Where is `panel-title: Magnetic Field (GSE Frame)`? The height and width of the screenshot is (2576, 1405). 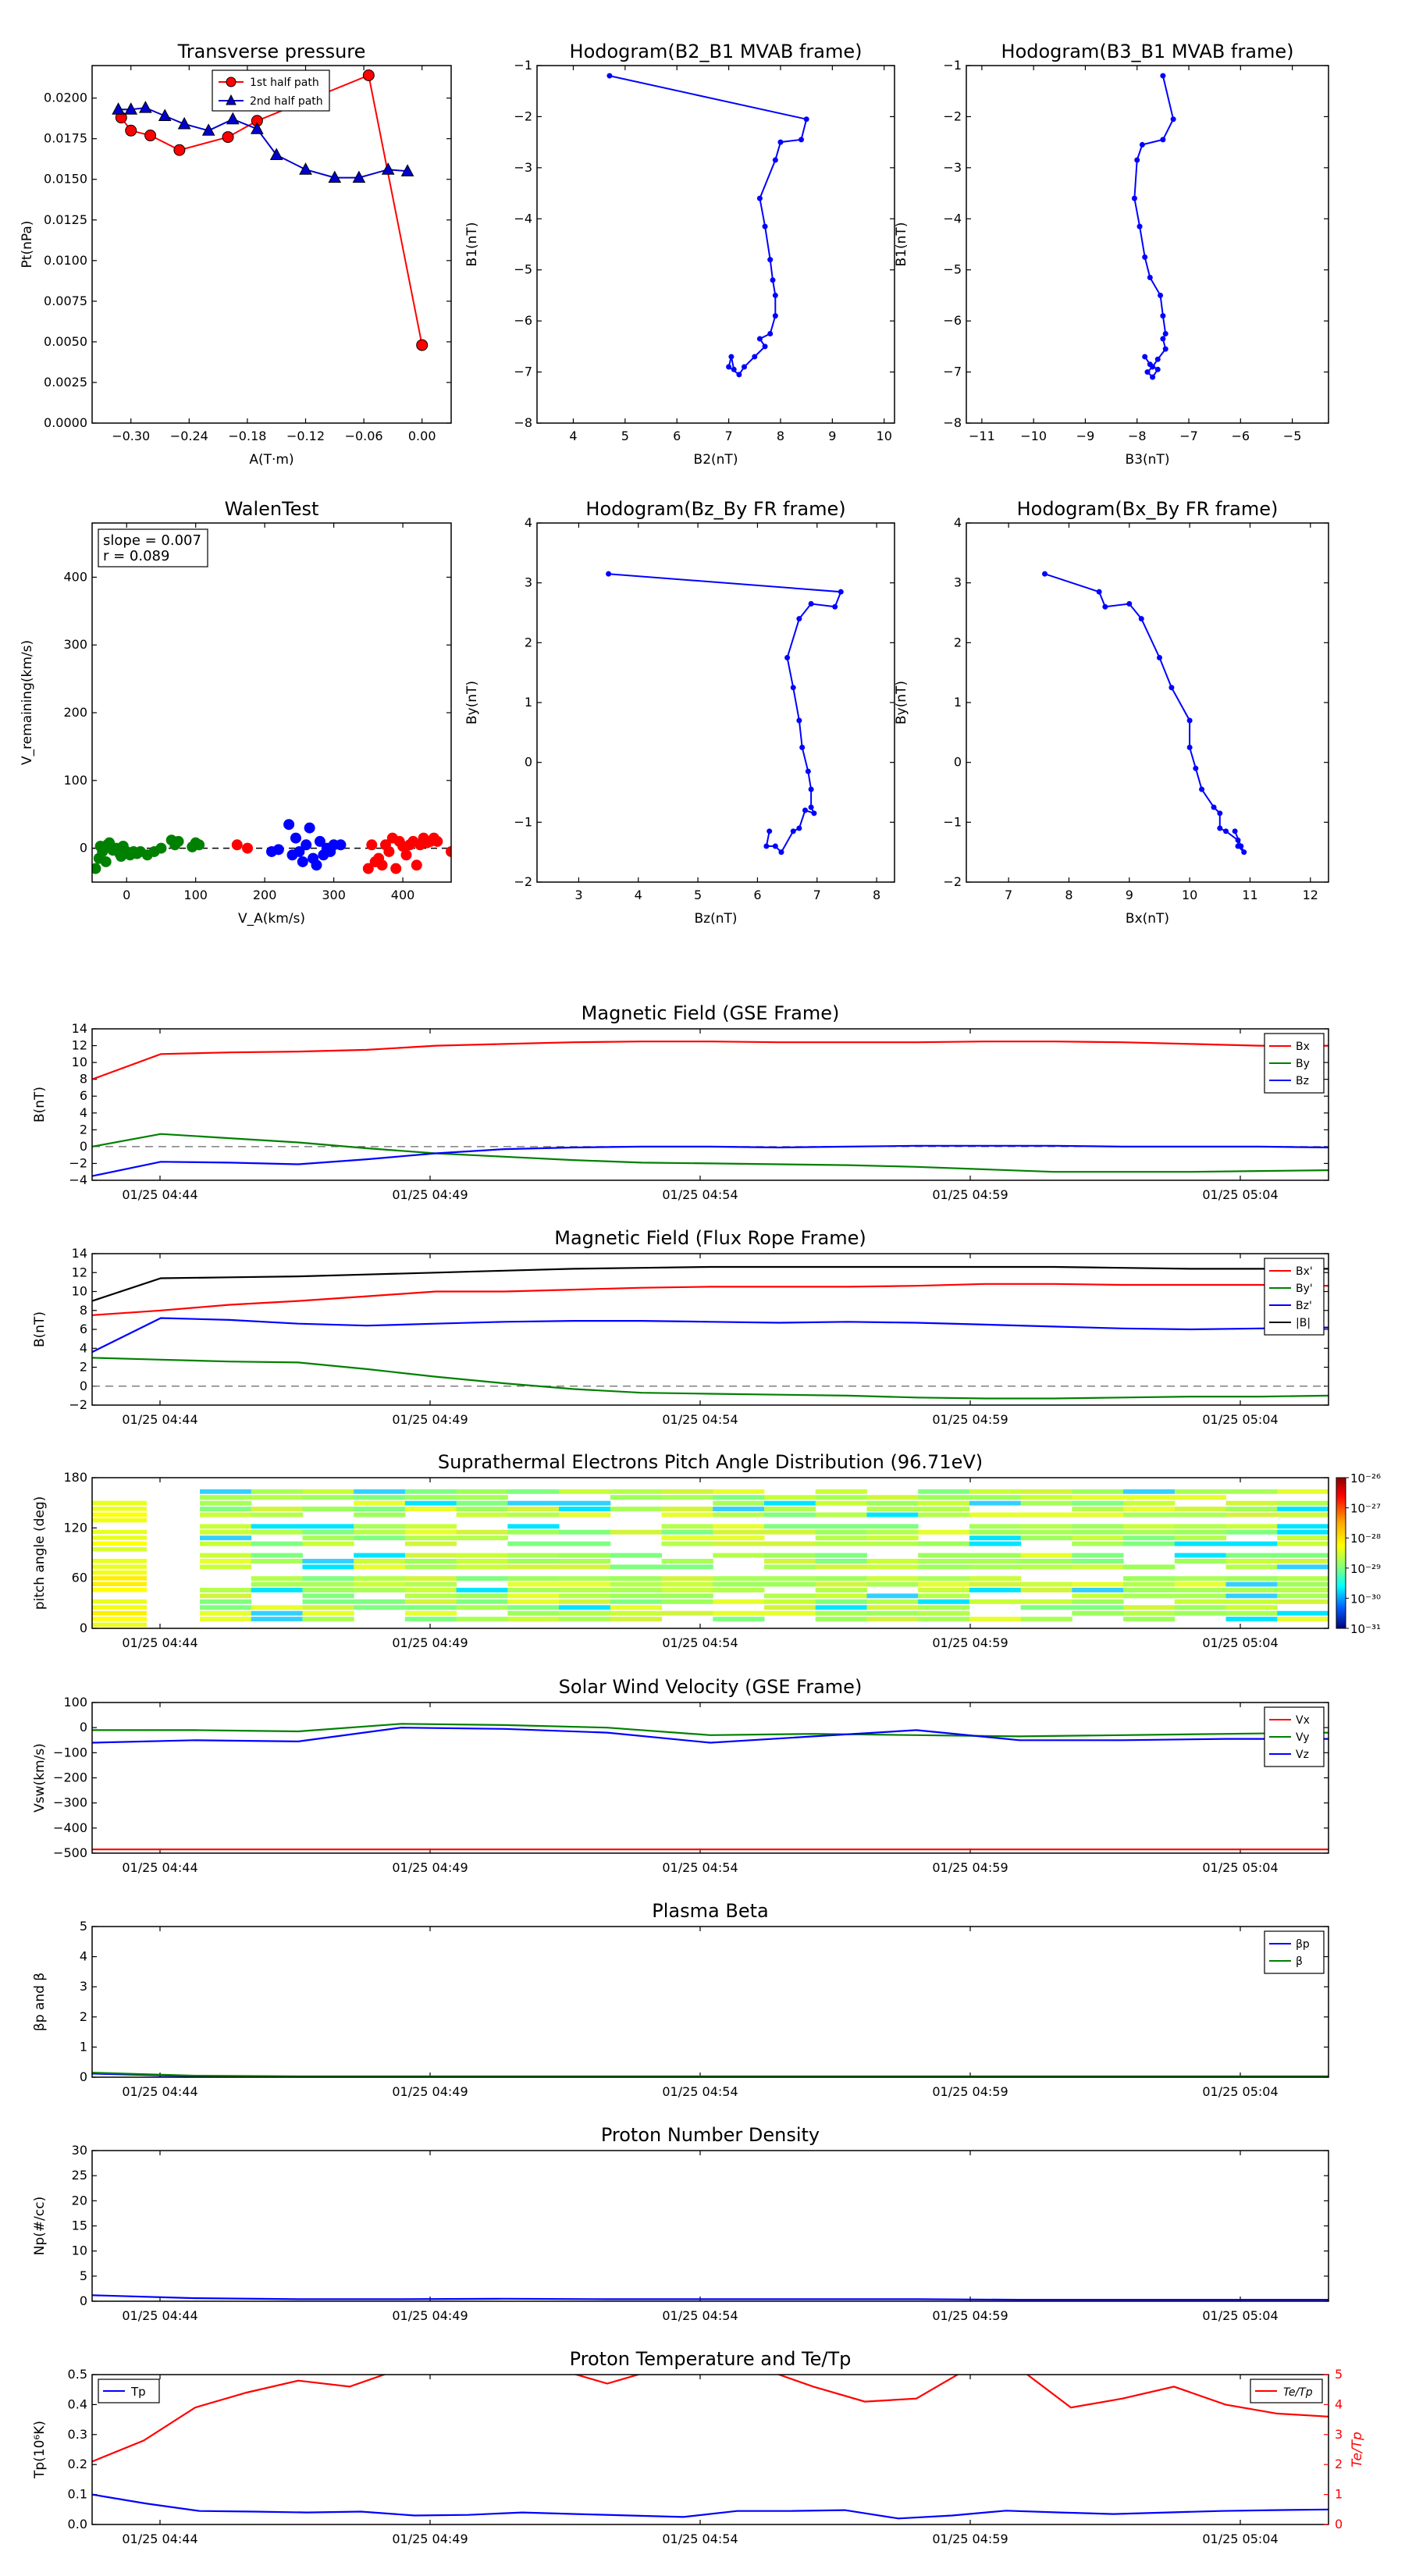 panel-title: Magnetic Field (GSE Frame) is located at coordinates (711, 1013).